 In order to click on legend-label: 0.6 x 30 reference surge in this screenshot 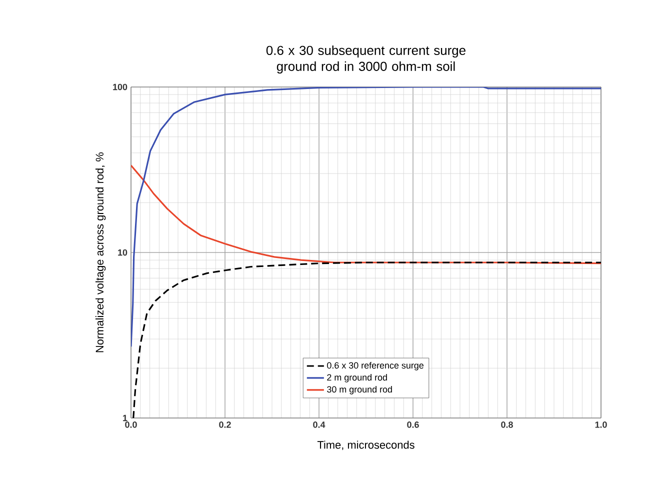, I will do `click(375, 366)`.